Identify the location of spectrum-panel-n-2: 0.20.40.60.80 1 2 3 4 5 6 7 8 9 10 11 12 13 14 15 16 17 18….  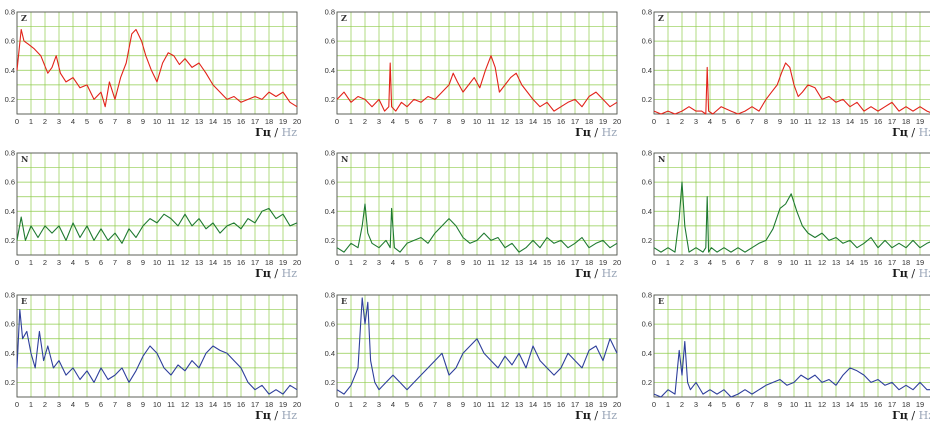
(473, 215).